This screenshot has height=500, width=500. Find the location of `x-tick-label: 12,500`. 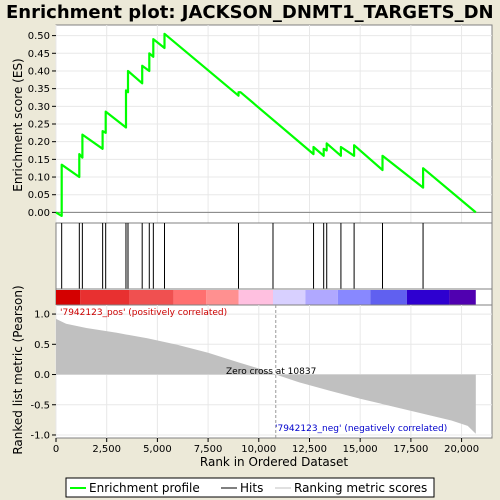

x-tick-label: 12,500 is located at coordinates (309, 449).